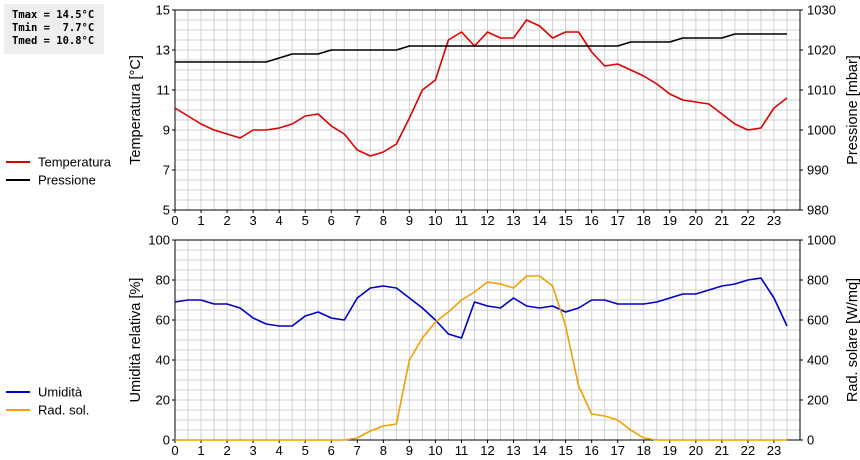 The width and height of the screenshot is (860, 460). I want to click on y-tick-label: 7, so click(166, 170).